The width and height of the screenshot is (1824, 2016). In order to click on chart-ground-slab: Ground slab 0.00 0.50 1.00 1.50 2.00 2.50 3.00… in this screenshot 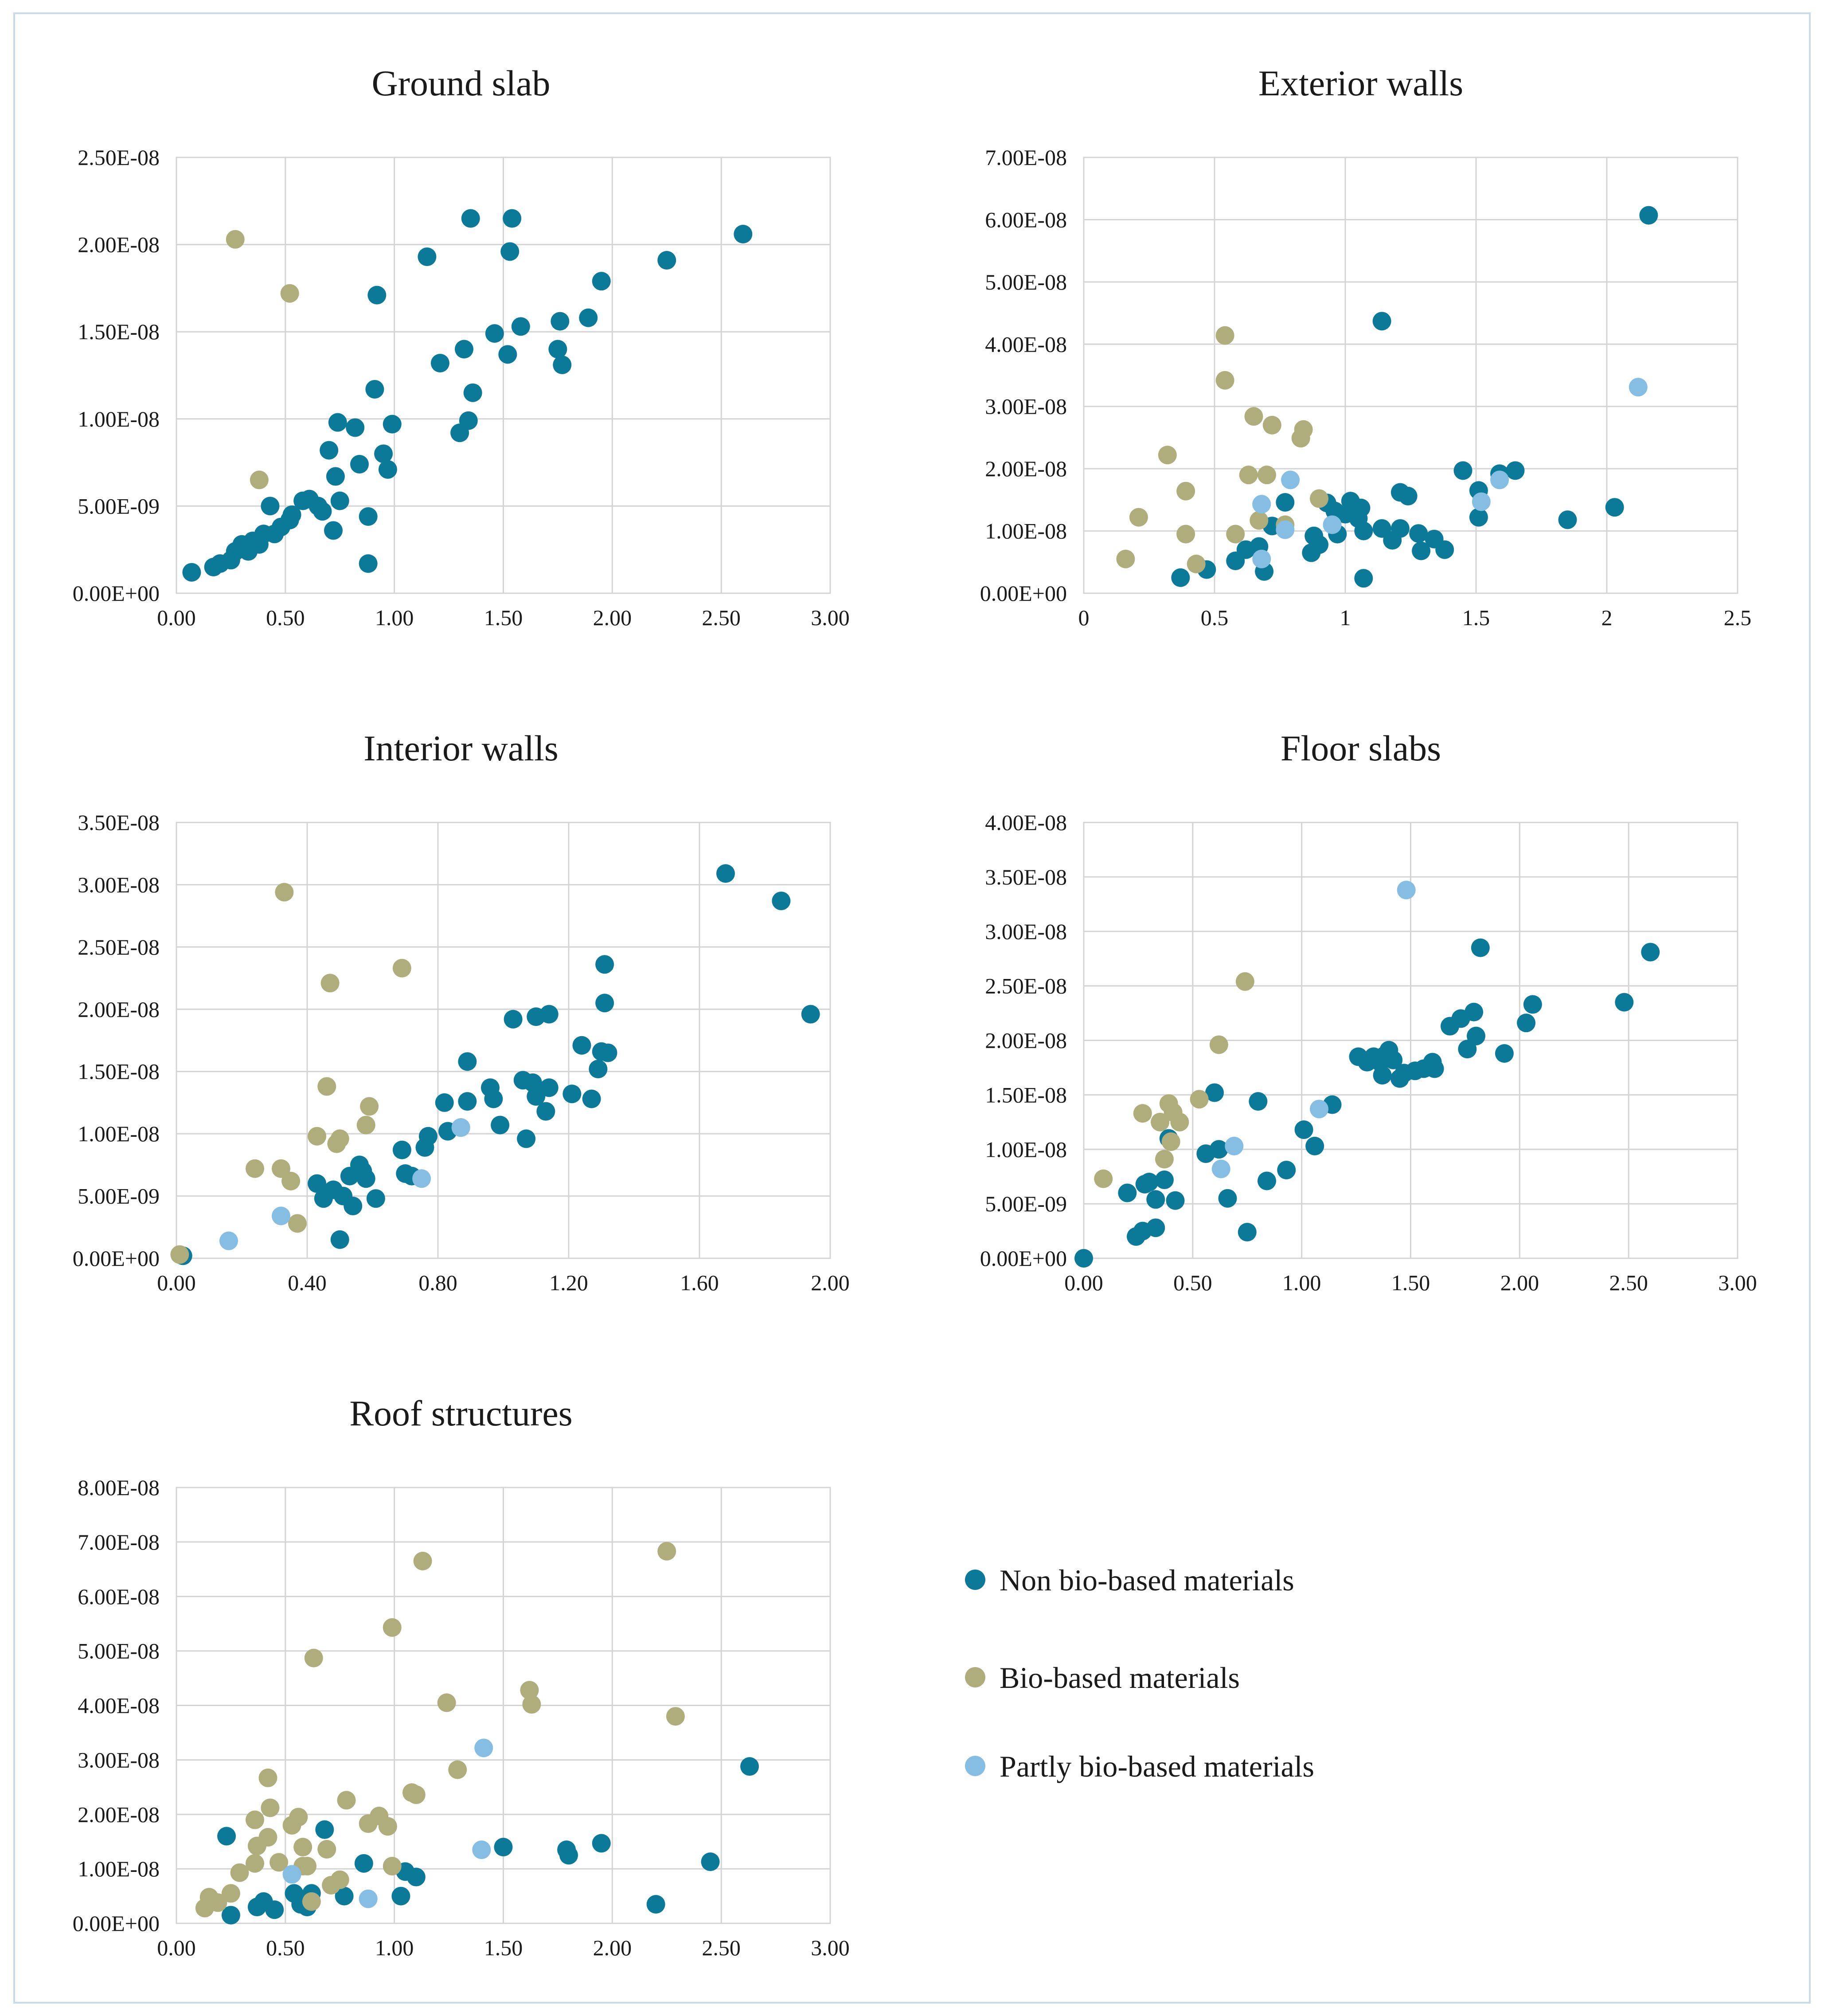, I will do `click(461, 346)`.